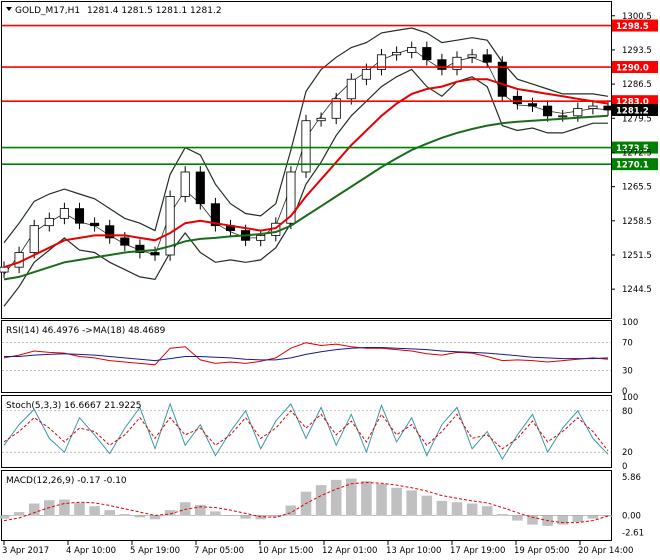 The image size is (660, 560). I want to click on level-tag-1290.0, so click(635, 67).